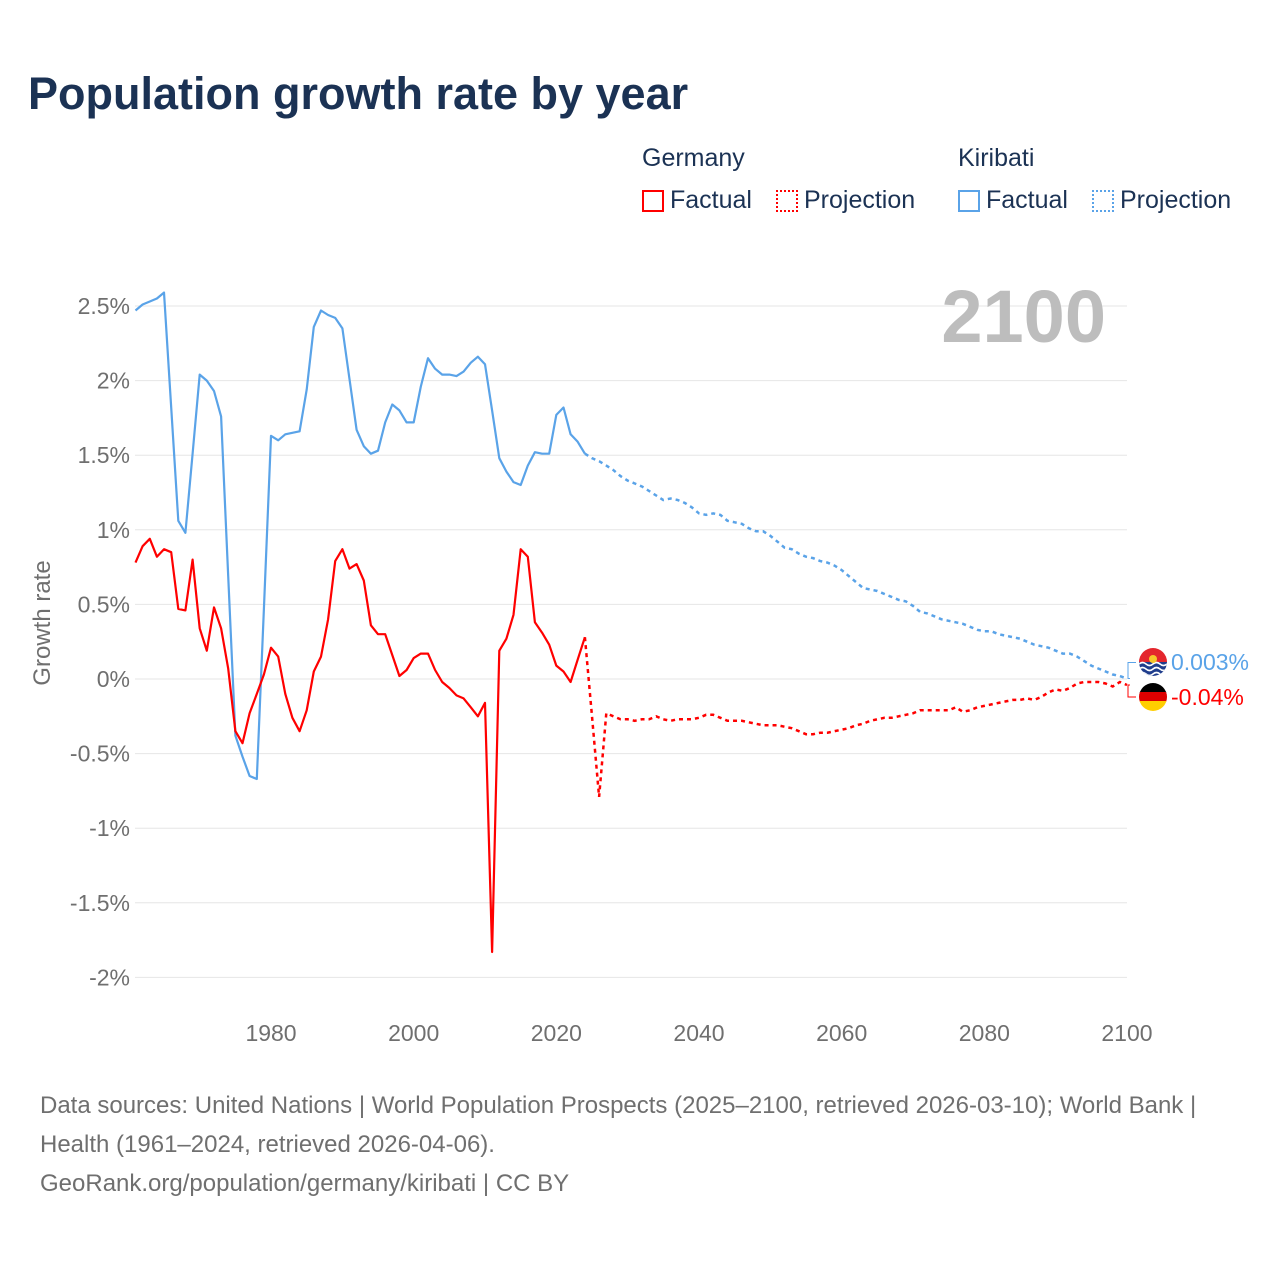 This screenshot has height=1280, width=1280. I want to click on x-tick-label: 2040, so click(698, 1033).